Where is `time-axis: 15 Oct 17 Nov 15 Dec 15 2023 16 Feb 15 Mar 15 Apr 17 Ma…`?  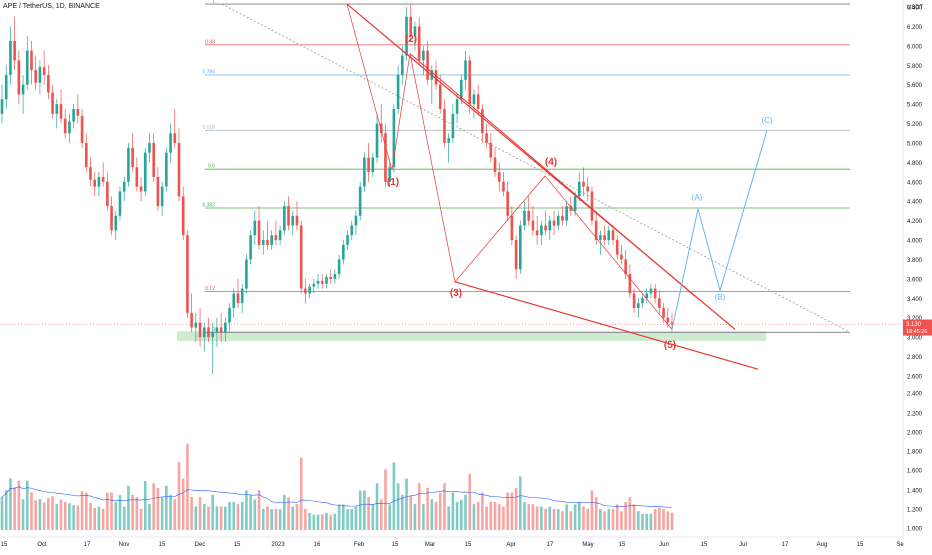 time-axis: 15 Oct 17 Nov 15 Dec 15 2023 16 Feb 15 Mar 15 Apr 17 Ma… is located at coordinates (453, 545).